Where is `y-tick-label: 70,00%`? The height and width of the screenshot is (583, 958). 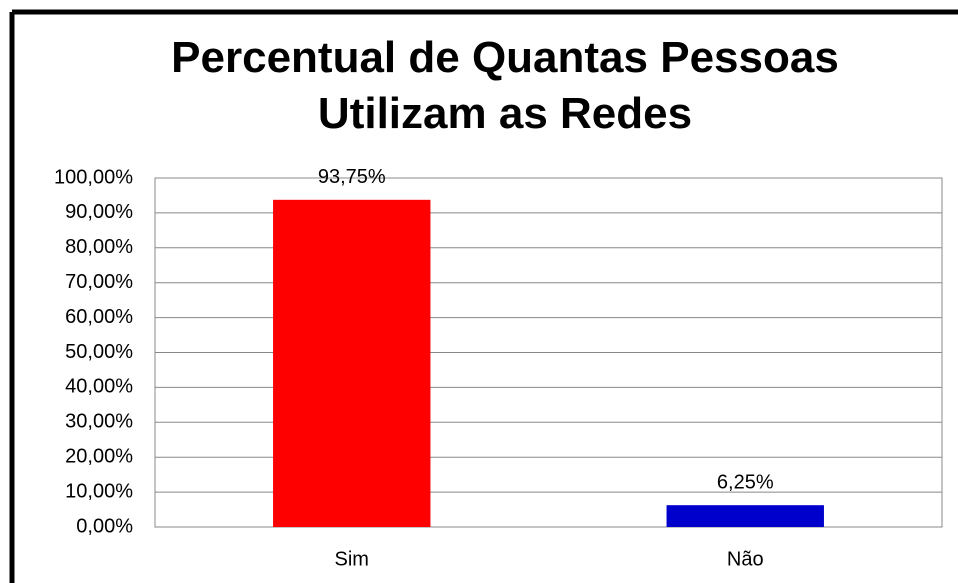 y-tick-label: 70,00% is located at coordinates (99, 282).